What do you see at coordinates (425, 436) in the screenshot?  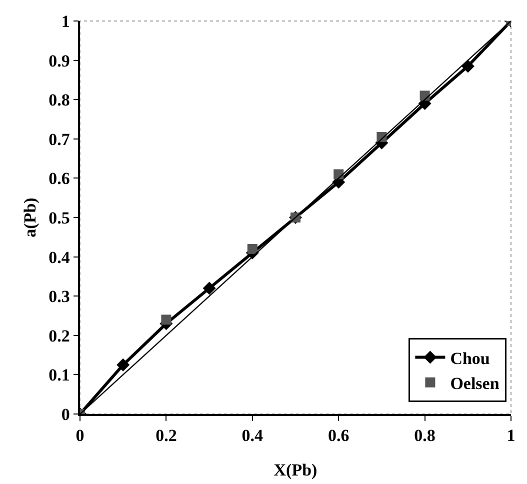 I see `x-tick-label: 0.8` at bounding box center [425, 436].